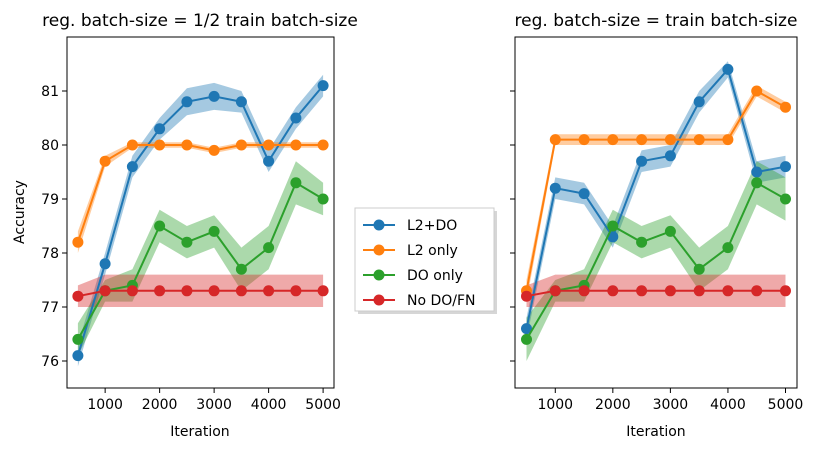  Describe the element at coordinates (419, 263) in the screenshot. I see `legend-items: L2+DO L2 only DO only No DO/FN` at that location.